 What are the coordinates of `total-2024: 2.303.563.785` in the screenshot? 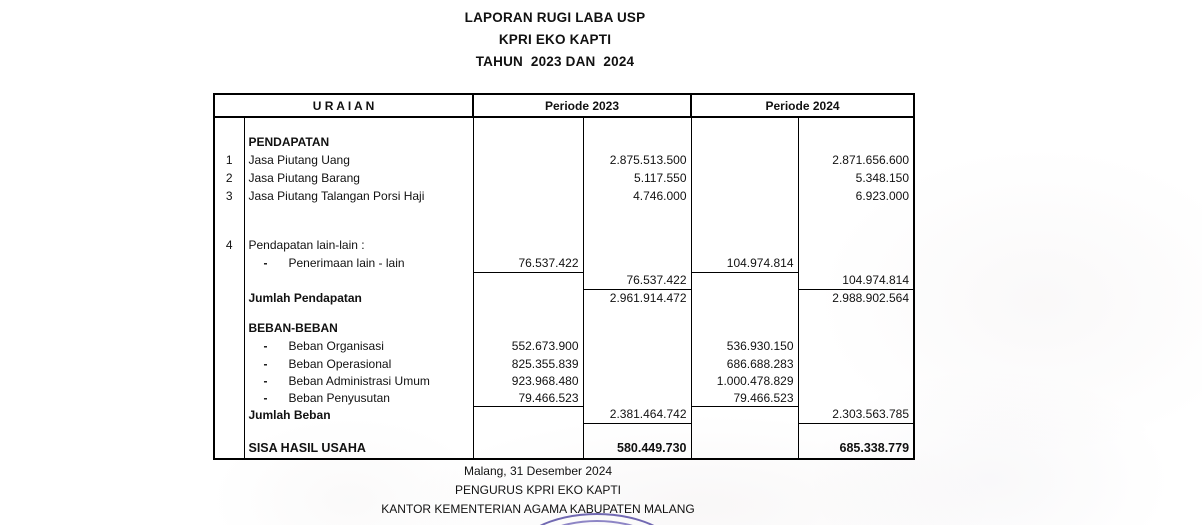 It's located at (856, 415).